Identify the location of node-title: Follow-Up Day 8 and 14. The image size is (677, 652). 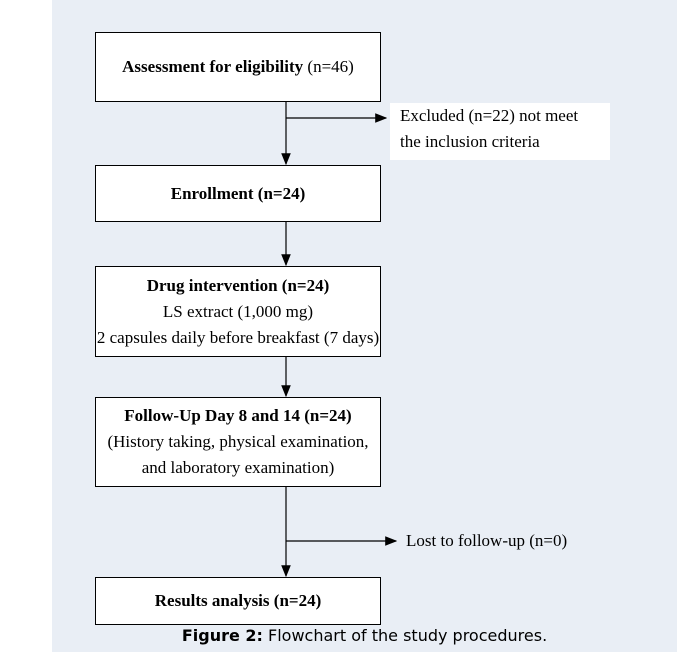
(212, 415).